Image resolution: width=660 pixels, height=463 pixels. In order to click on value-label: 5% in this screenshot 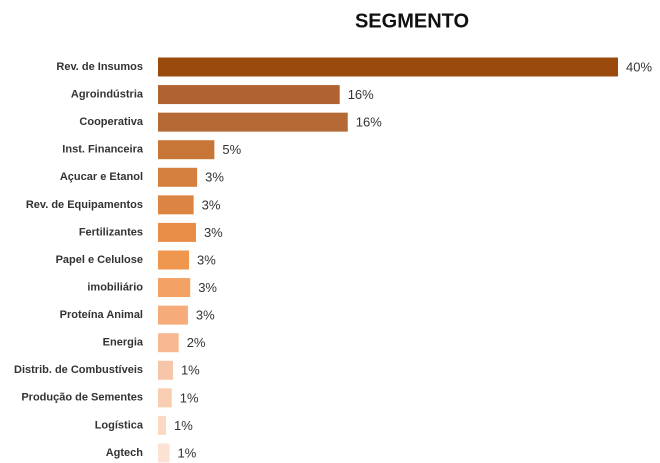, I will do `click(231, 149)`.